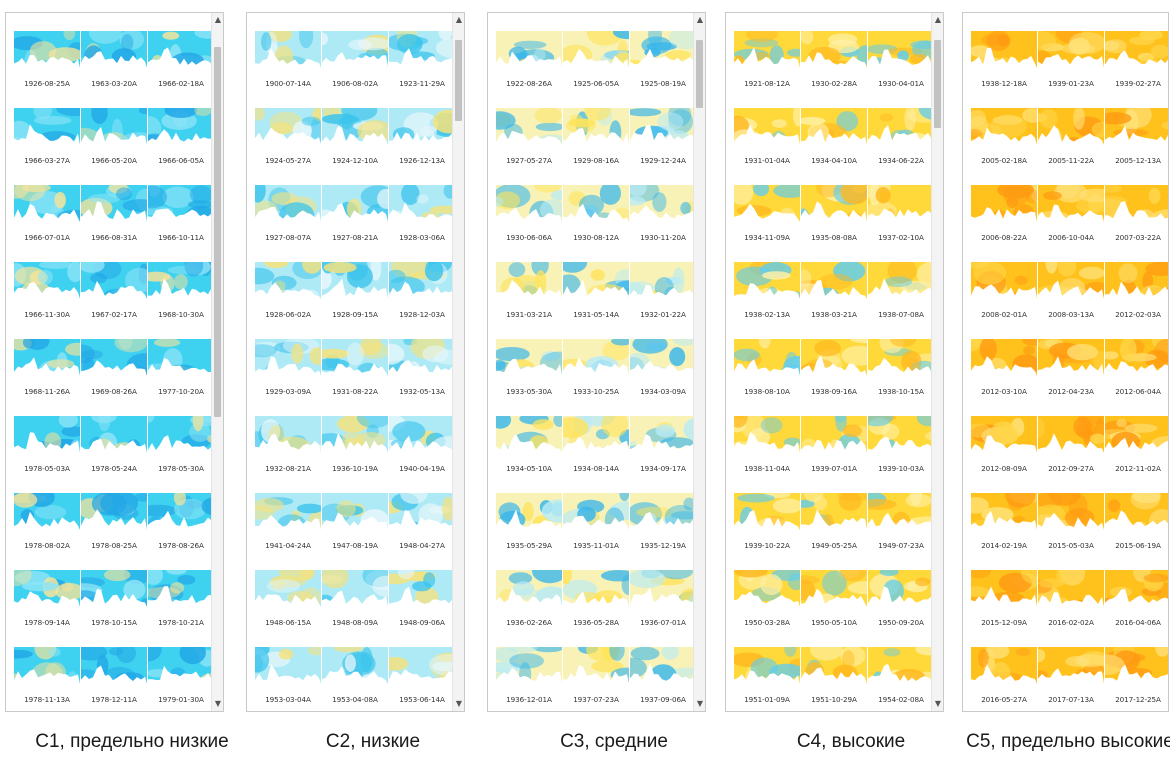  Describe the element at coordinates (901, 391) in the screenshot. I see `thumbnail-date-label: 1938-10-15A` at that location.